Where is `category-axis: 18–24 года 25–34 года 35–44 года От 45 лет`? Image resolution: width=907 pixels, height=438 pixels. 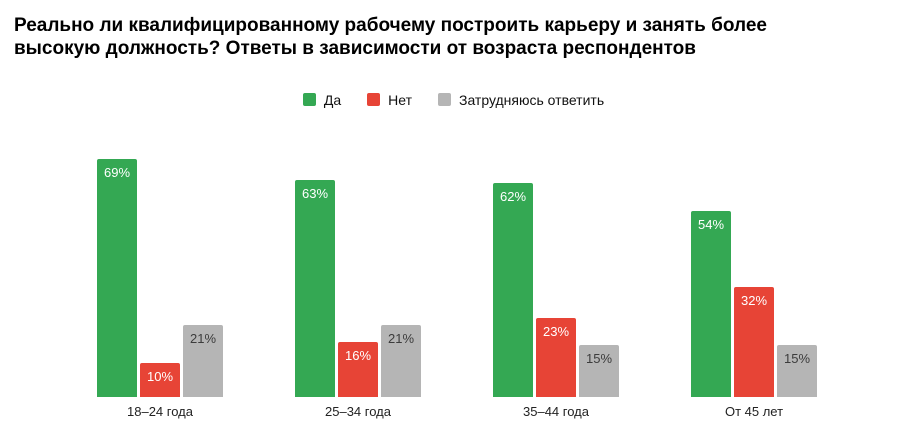 category-axis: 18–24 года 25–34 года 35–44 года От 45 лет is located at coordinates (453, 411).